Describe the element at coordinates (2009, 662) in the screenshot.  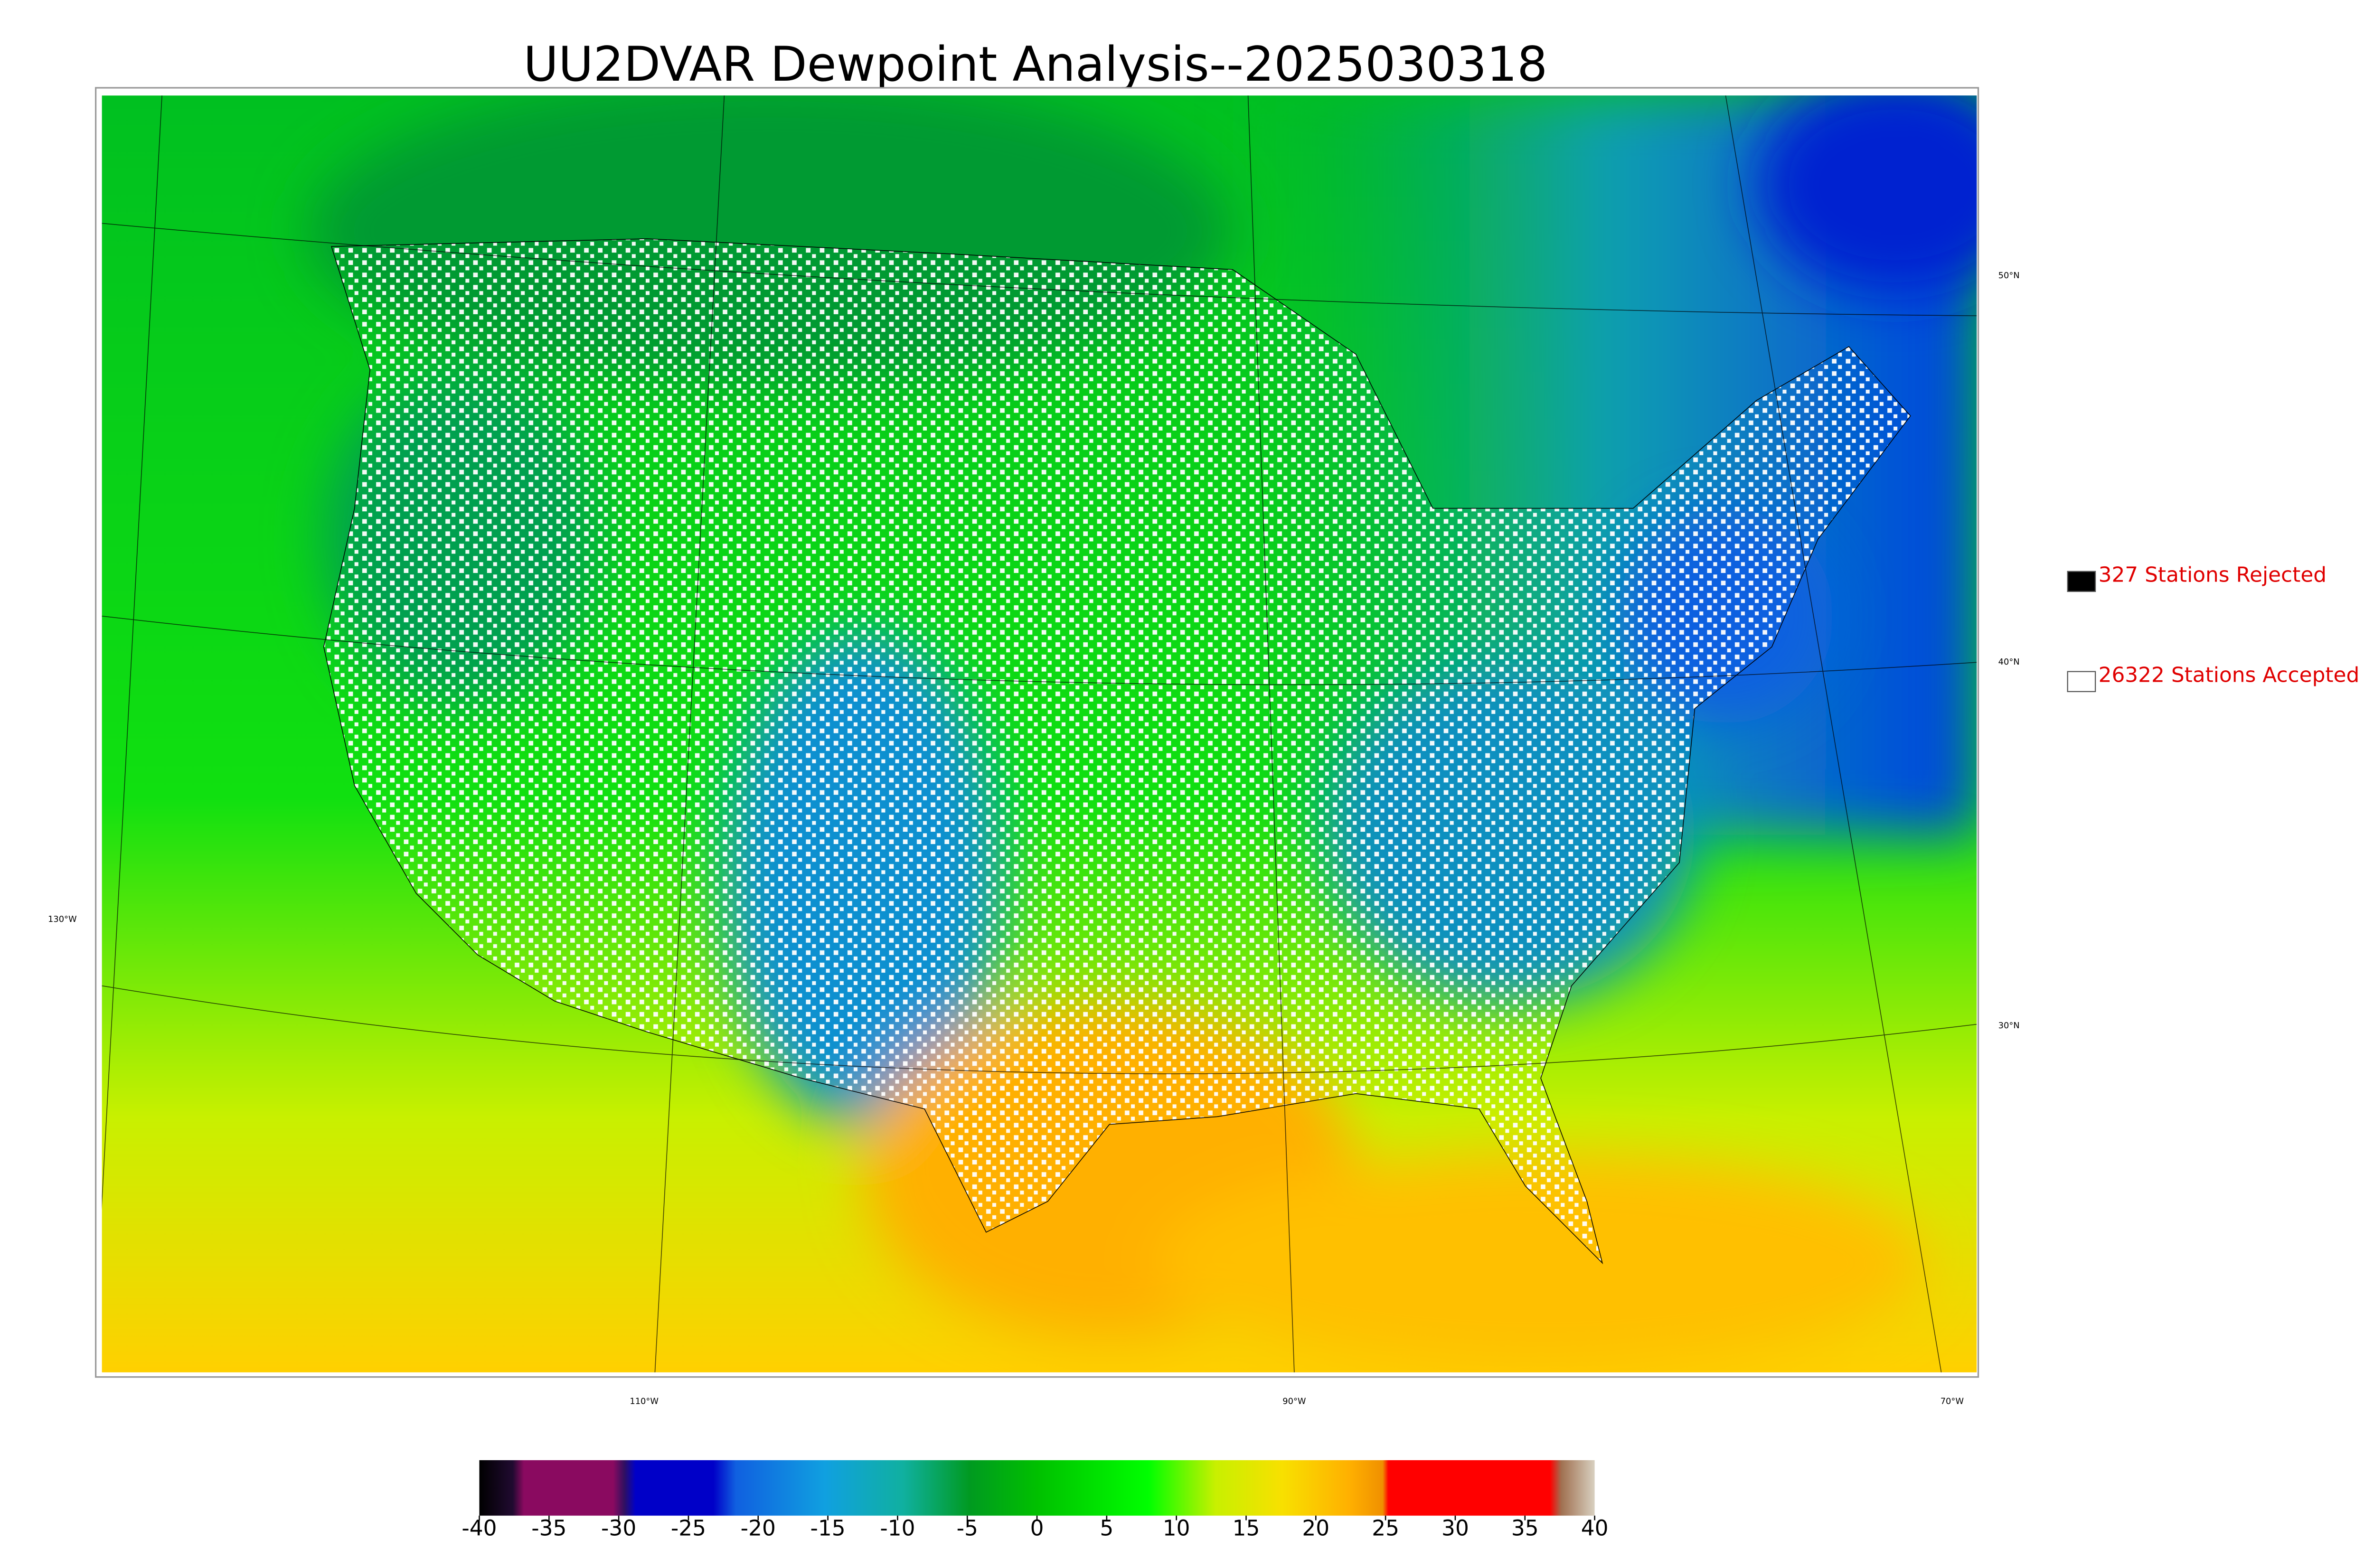
I see `lat-label: 40°N` at that location.